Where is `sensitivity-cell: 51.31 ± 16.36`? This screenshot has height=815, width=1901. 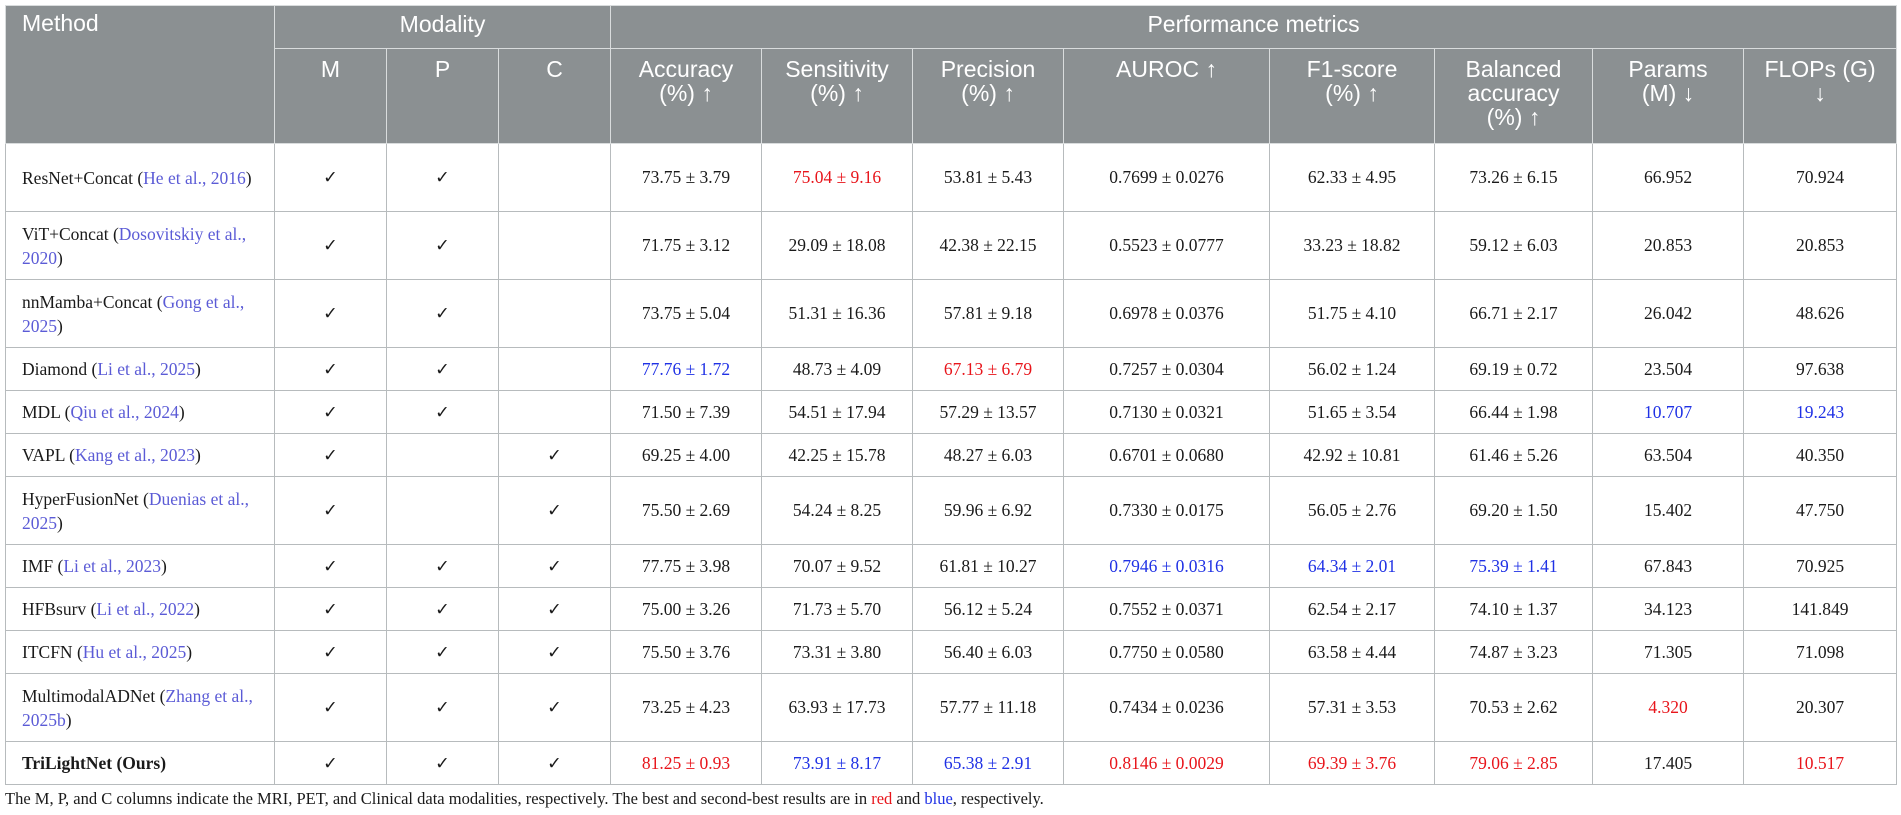
sensitivity-cell: 51.31 ± 16.36 is located at coordinates (837, 313).